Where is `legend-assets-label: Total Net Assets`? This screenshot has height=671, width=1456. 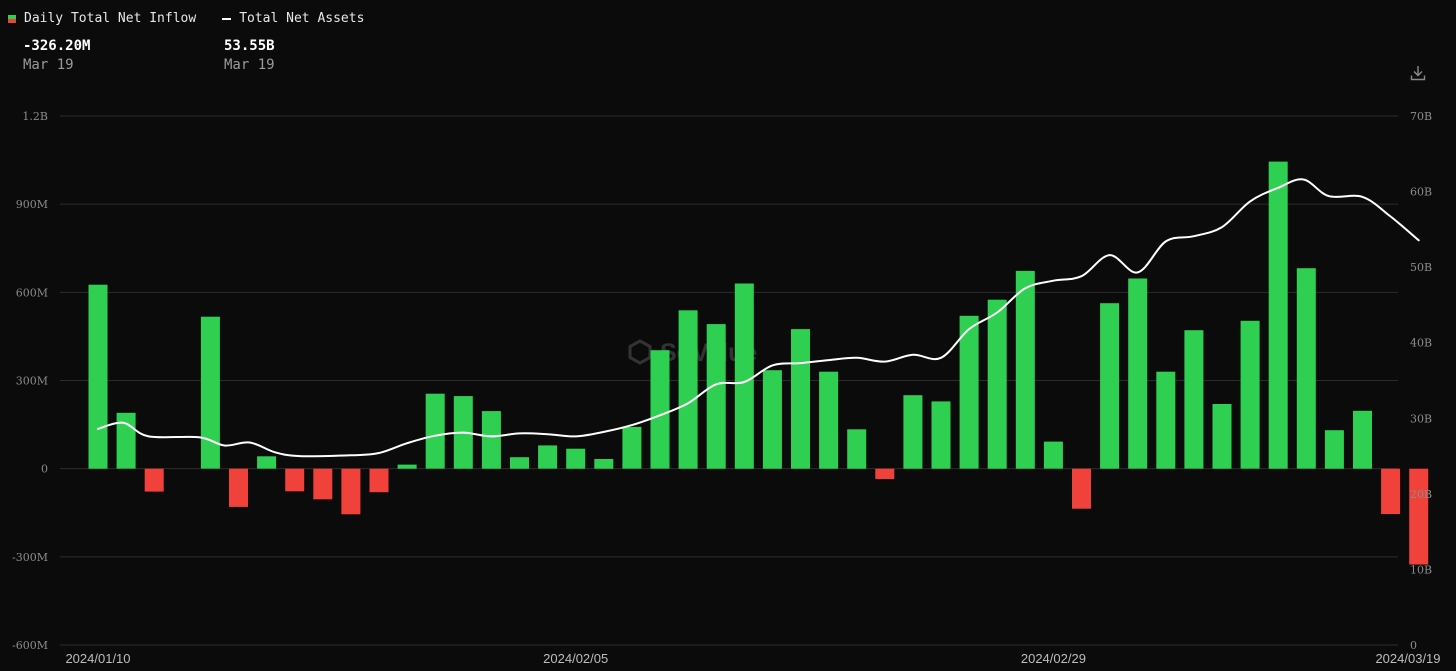
legend-assets-label: Total Net Assets is located at coordinates (302, 18).